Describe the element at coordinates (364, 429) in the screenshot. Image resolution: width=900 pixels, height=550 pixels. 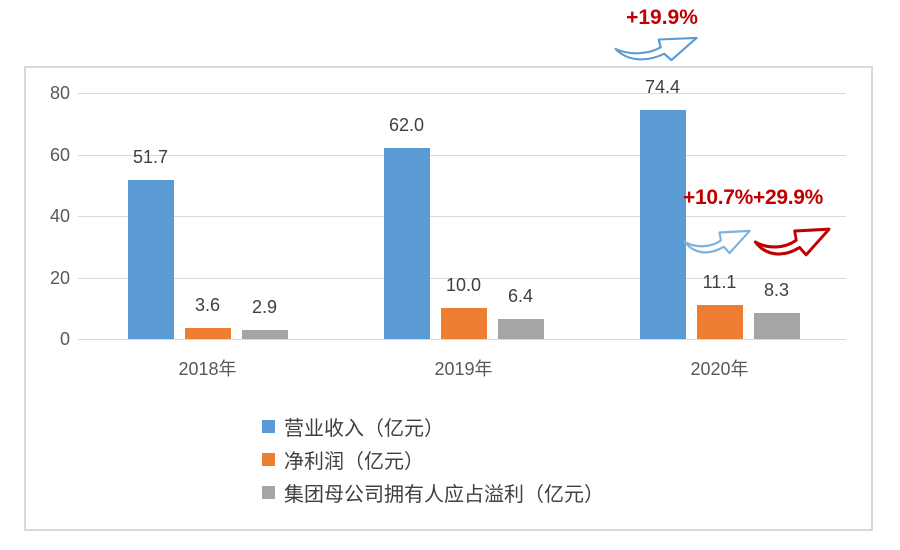
I see `legend-label-revenue: 营业收入（亿元）` at that location.